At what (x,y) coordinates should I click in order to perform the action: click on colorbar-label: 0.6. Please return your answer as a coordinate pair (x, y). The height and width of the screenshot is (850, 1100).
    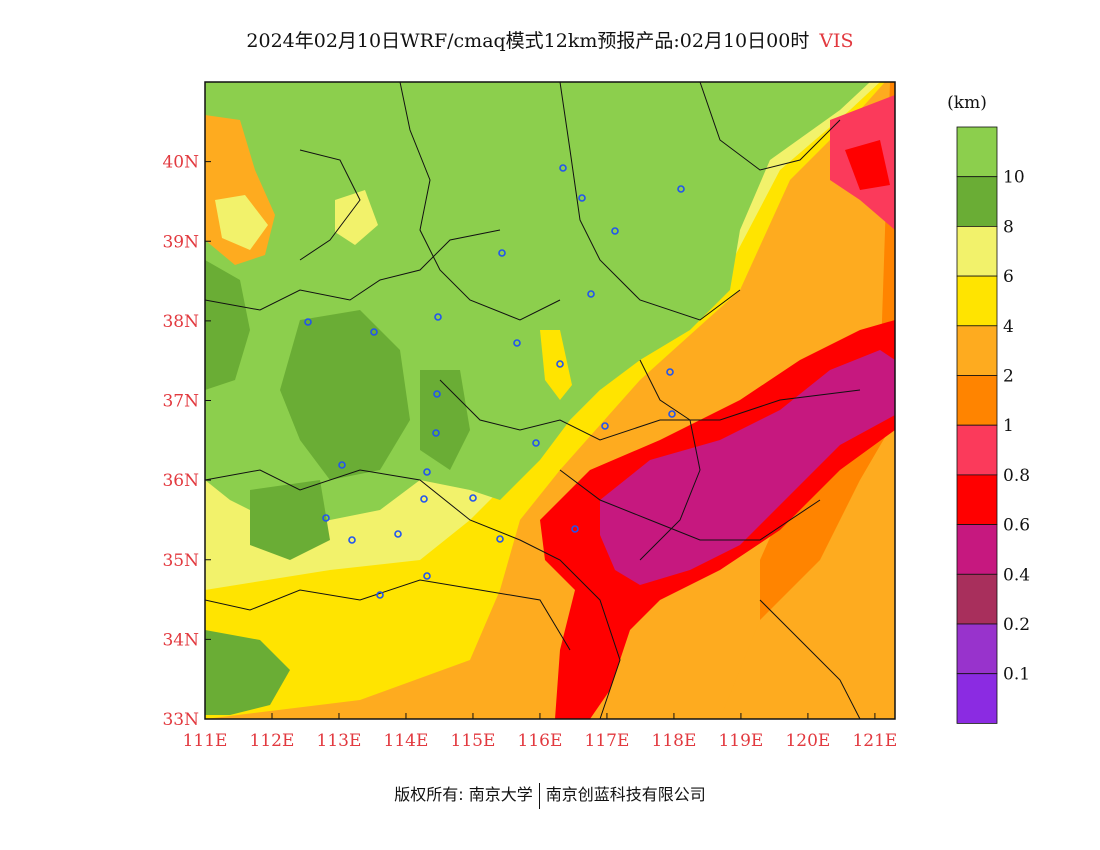
    Looking at the image, I should click on (1016, 526).